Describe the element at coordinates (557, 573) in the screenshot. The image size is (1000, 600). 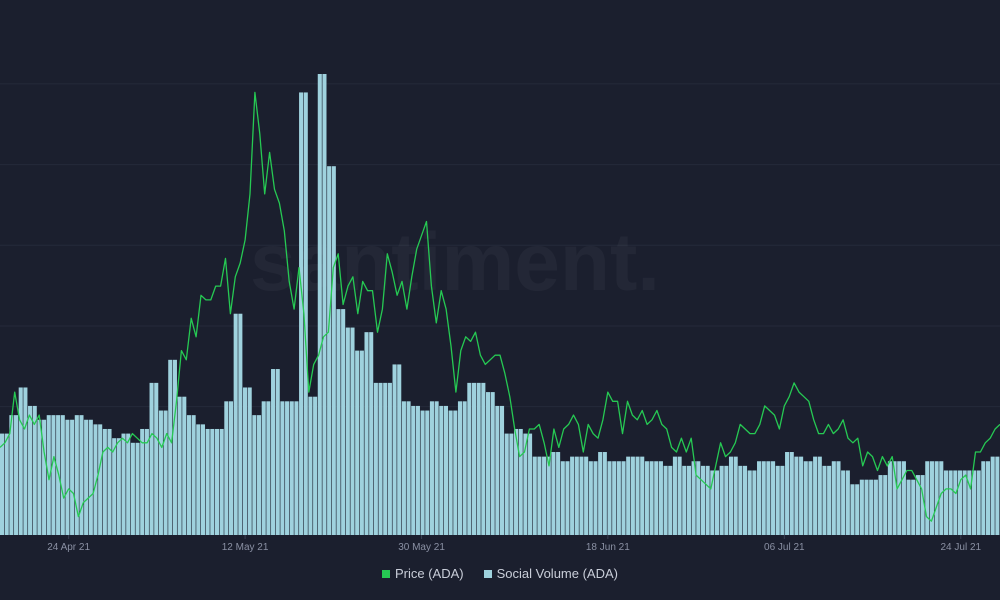
I see `legend-label-social-volume: Social Volume (ADA)` at that location.